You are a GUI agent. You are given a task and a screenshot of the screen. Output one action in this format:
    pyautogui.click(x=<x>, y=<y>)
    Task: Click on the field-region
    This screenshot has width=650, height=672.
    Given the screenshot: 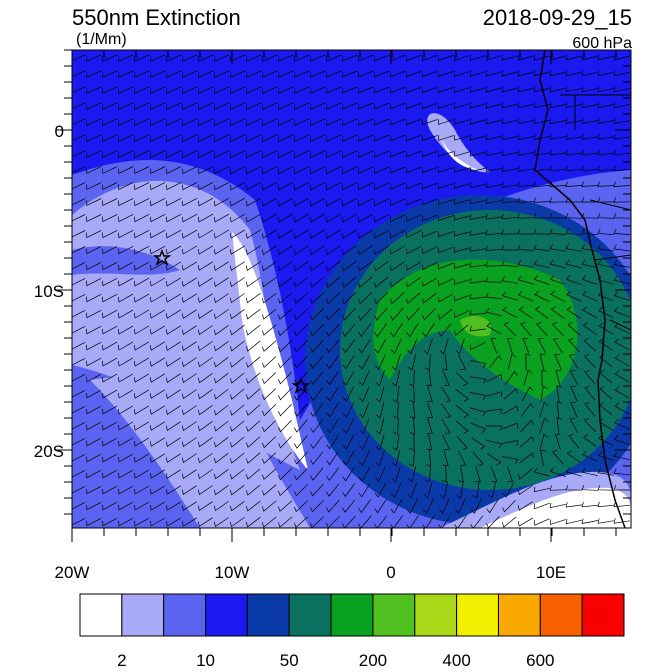 What is the action you would take?
    pyautogui.click(x=555, y=507)
    